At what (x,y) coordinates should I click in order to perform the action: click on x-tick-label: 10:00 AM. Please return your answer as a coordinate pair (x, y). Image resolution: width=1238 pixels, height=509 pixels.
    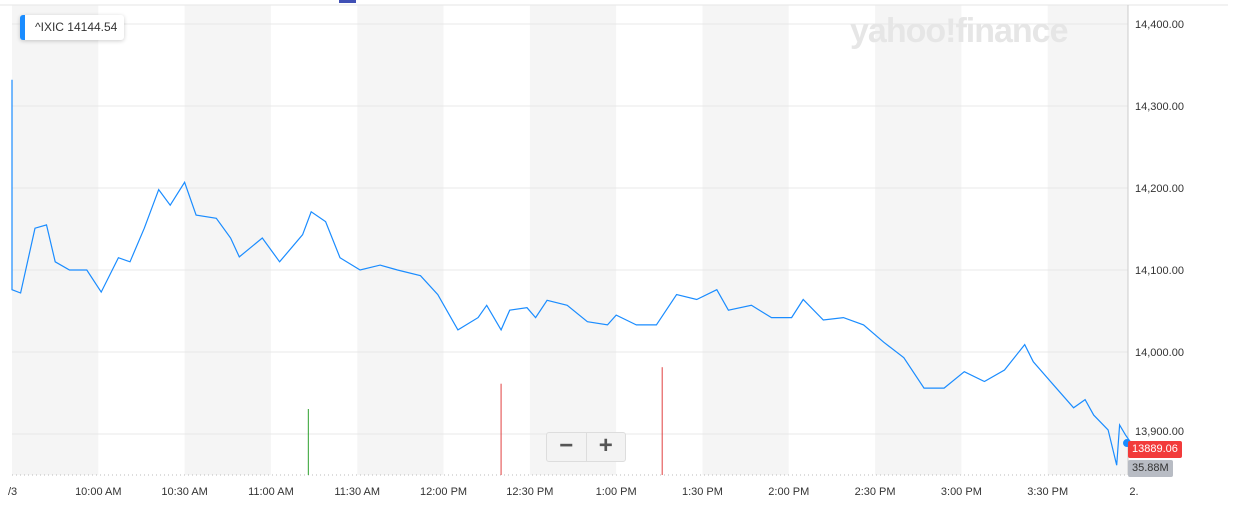
    Looking at the image, I should click on (98, 492).